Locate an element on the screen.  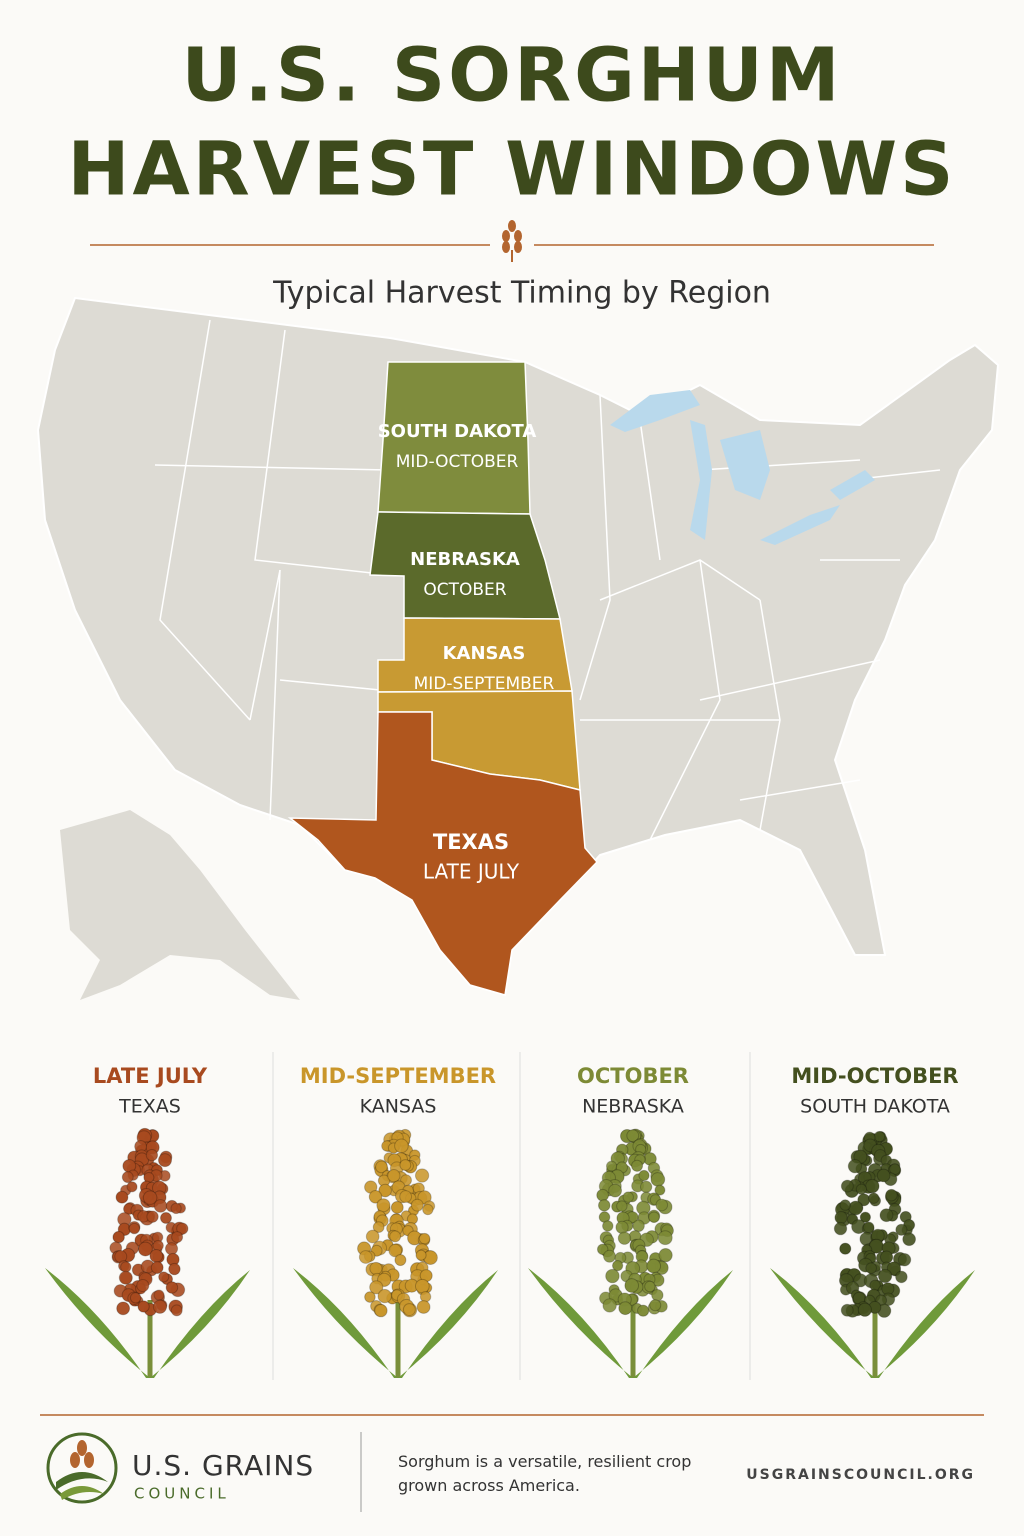
state-name: SOUTH DAKOTA is located at coordinates (875, 1107).